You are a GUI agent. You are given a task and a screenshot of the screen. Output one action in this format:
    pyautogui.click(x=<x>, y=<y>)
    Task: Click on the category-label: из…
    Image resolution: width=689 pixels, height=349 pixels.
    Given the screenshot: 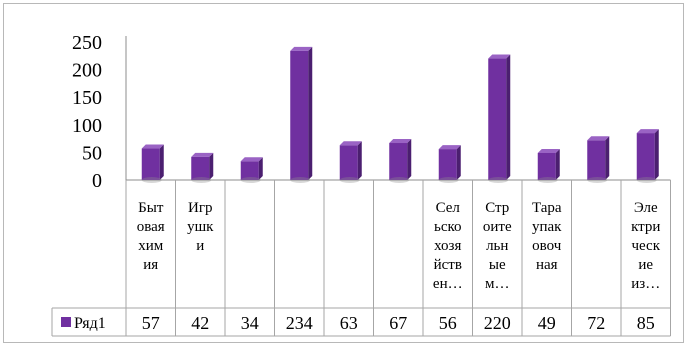 What is the action you would take?
    pyautogui.click(x=645, y=284)
    